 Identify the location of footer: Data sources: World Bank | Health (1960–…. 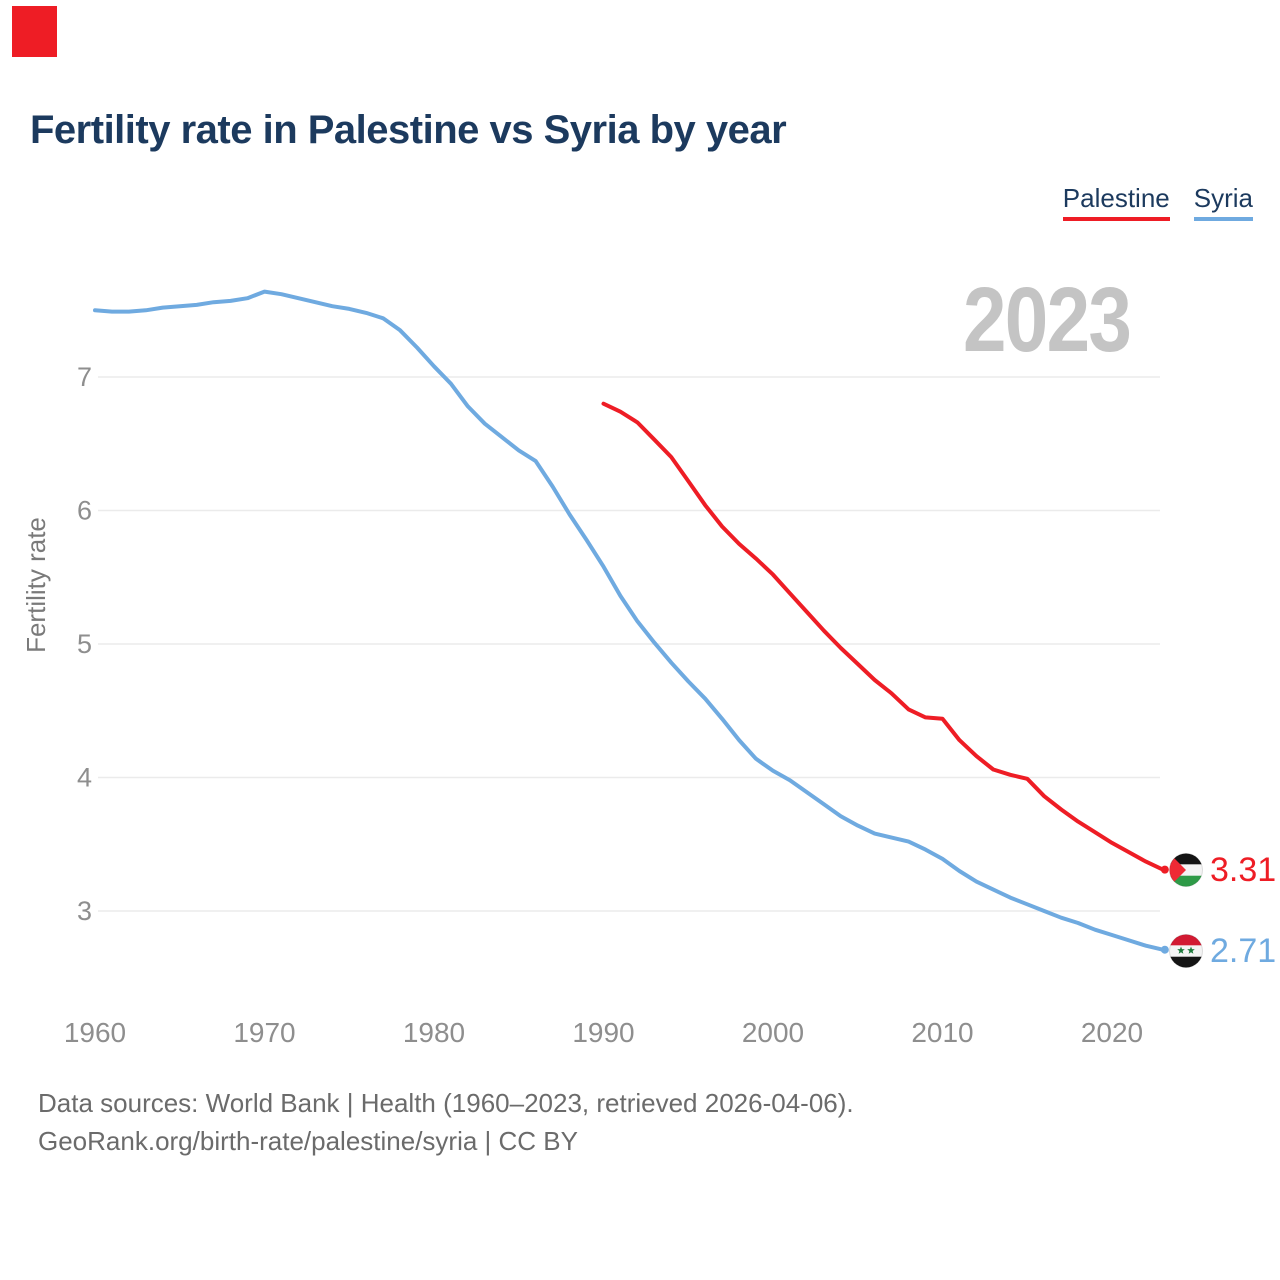
(446, 1122).